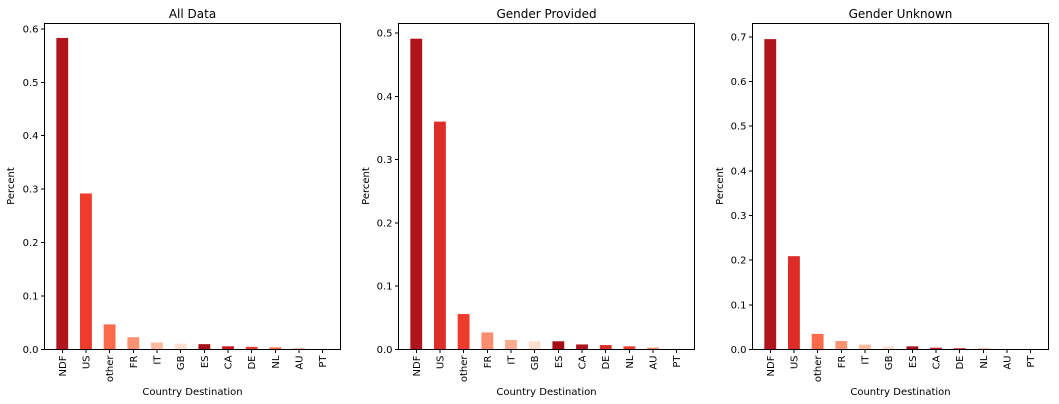  Describe the element at coordinates (546, 14) in the screenshot. I see `chart-title: Gender Provided` at that location.